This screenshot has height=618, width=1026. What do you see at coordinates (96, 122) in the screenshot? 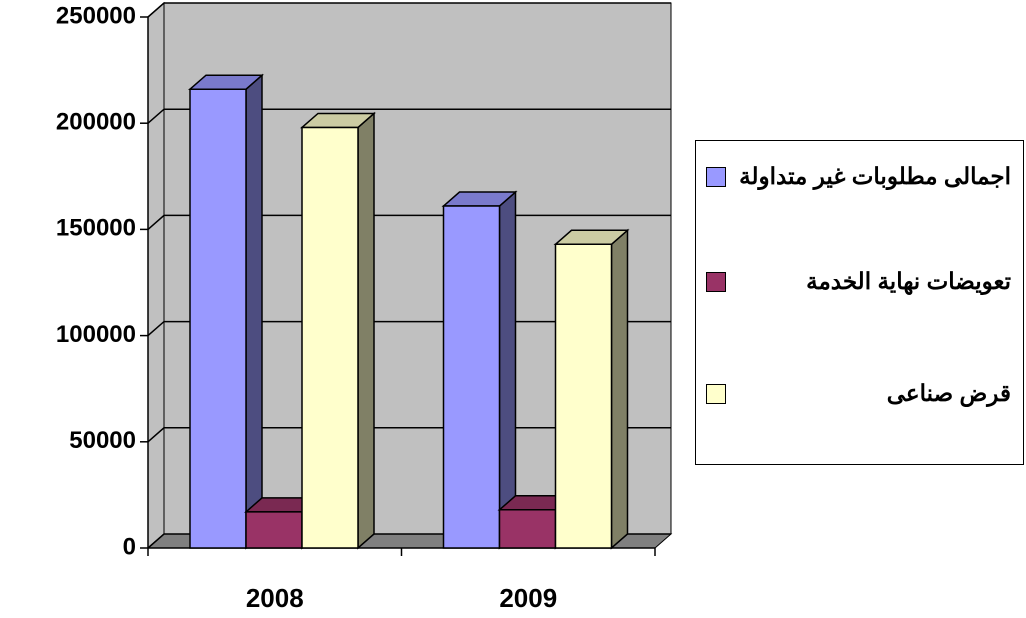
I see `y-tick-label: 200000` at bounding box center [96, 122].